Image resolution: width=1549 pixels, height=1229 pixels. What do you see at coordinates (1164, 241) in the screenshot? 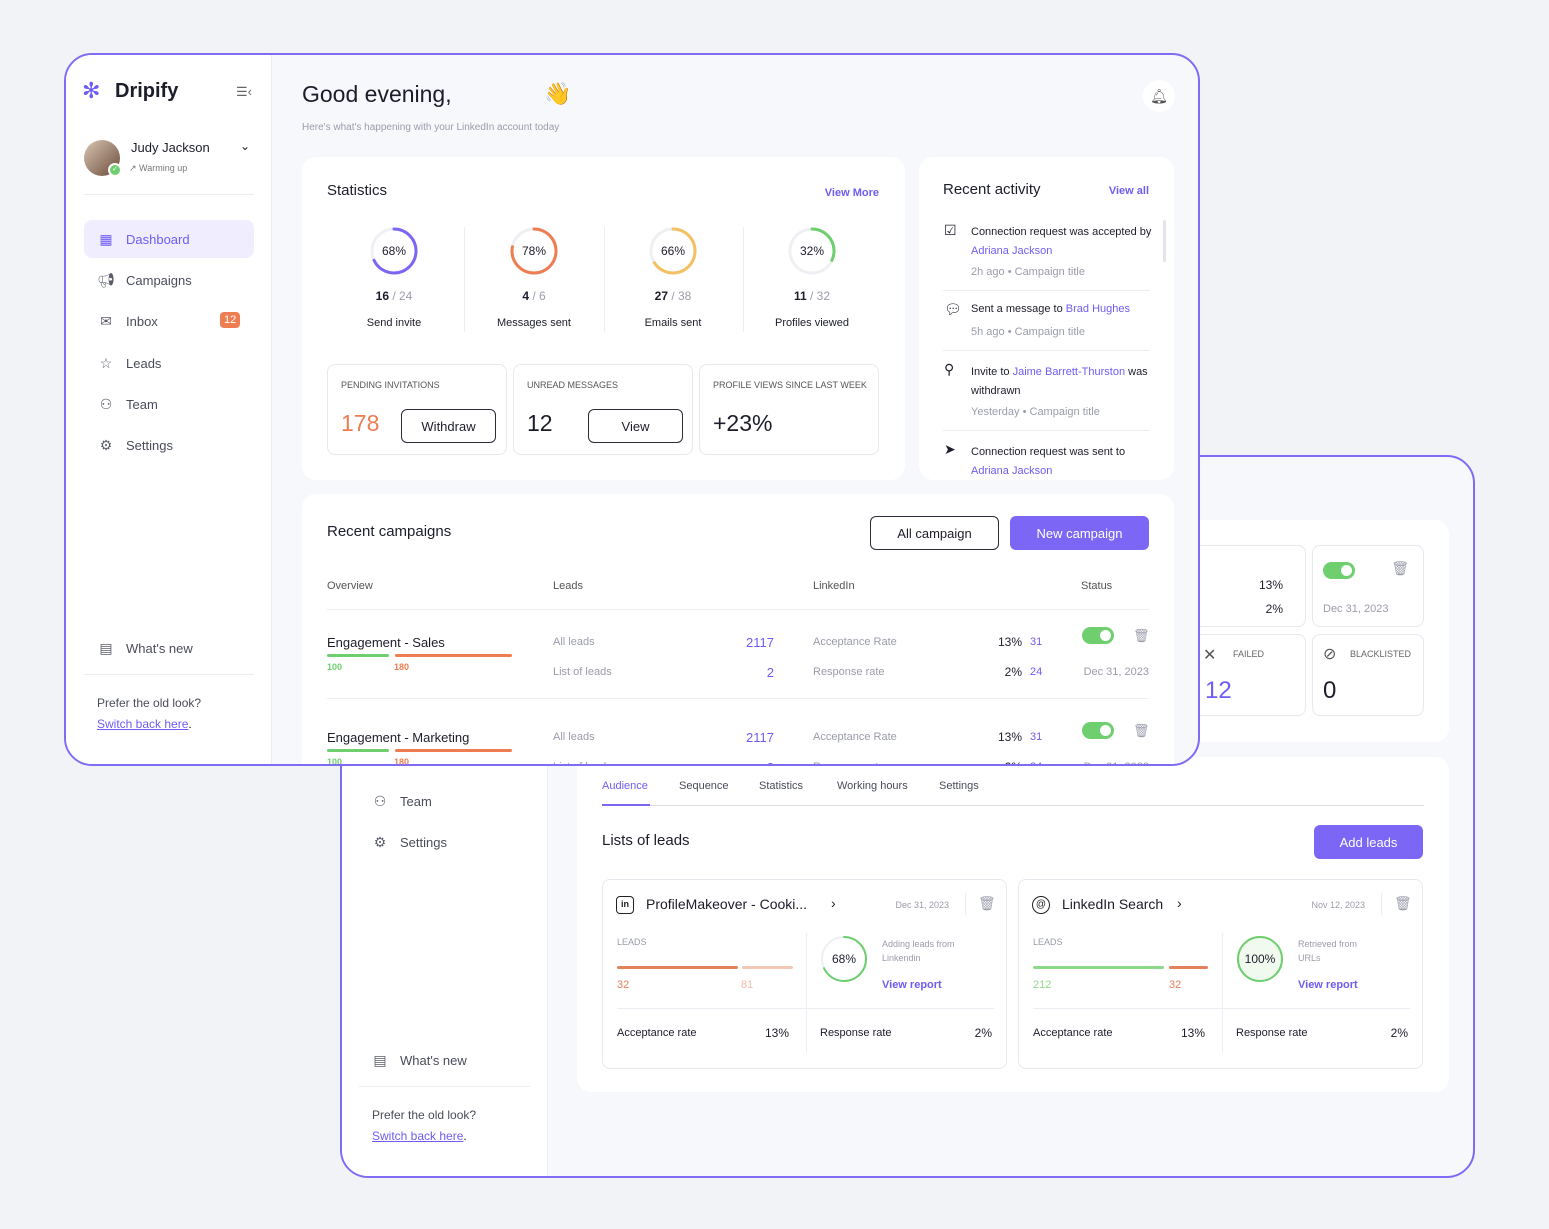
I see `scrollbar` at bounding box center [1164, 241].